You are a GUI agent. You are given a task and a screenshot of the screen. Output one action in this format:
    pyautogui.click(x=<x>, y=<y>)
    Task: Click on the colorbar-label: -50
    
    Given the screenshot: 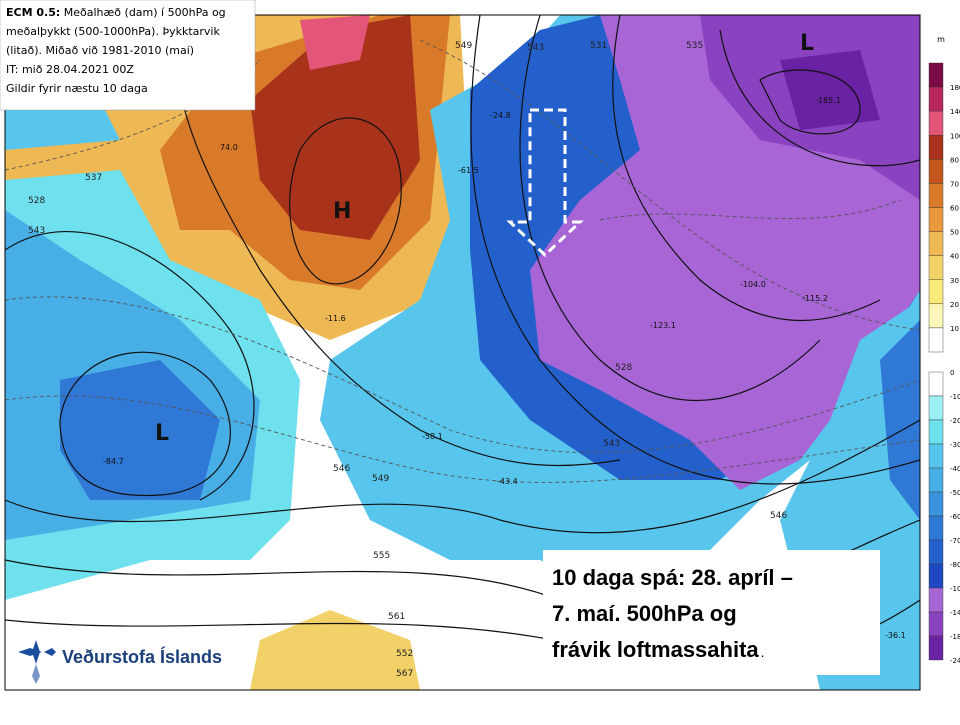 What is the action you would take?
    pyautogui.click(x=955, y=493)
    